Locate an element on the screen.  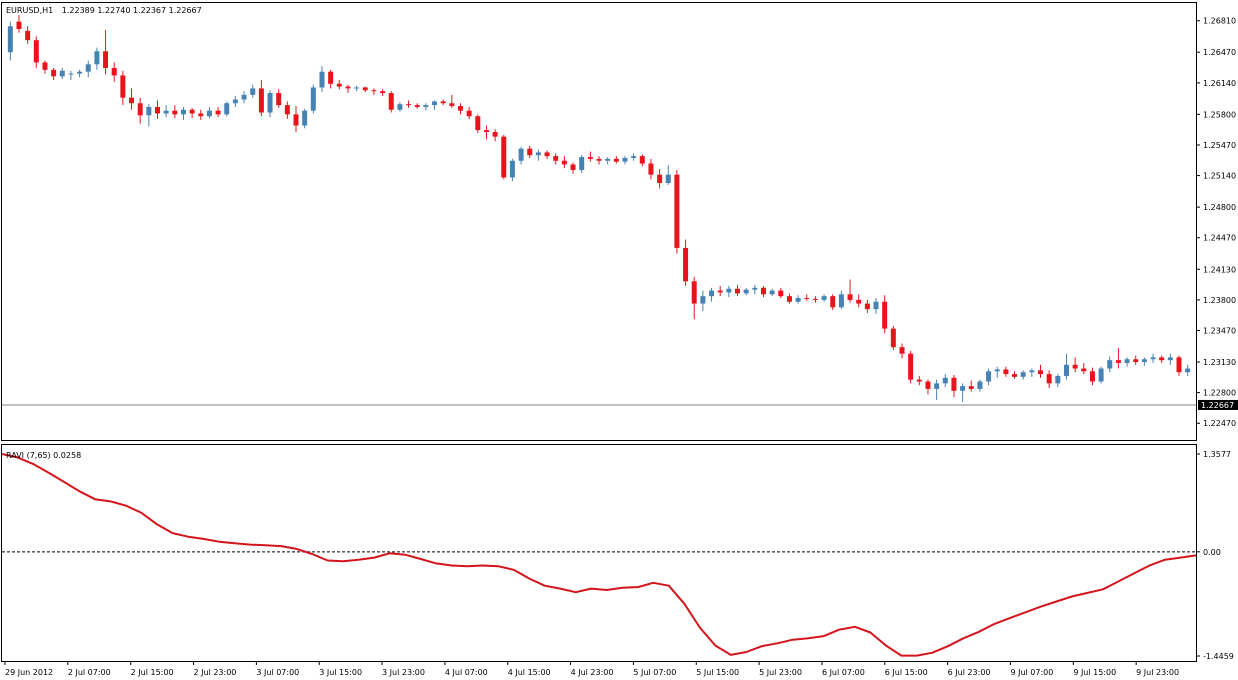
price-tick-label: 1.26470 is located at coordinates (1219, 52).